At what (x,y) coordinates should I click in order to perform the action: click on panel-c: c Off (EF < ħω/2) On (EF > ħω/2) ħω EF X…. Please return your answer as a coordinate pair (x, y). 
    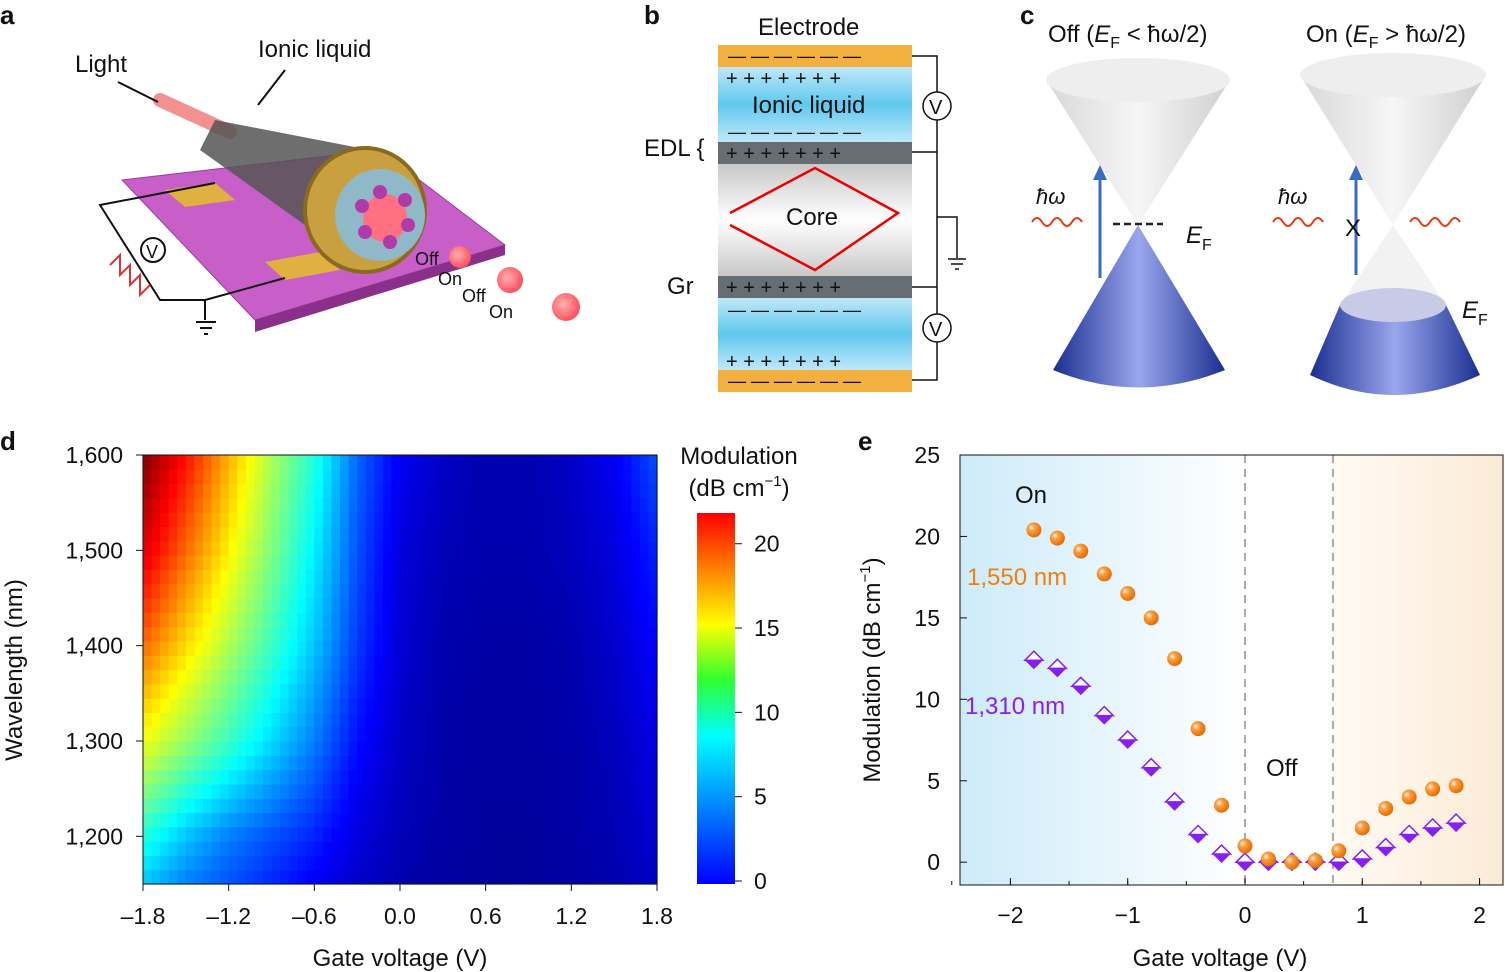
    Looking at the image, I should click on (1254, 197).